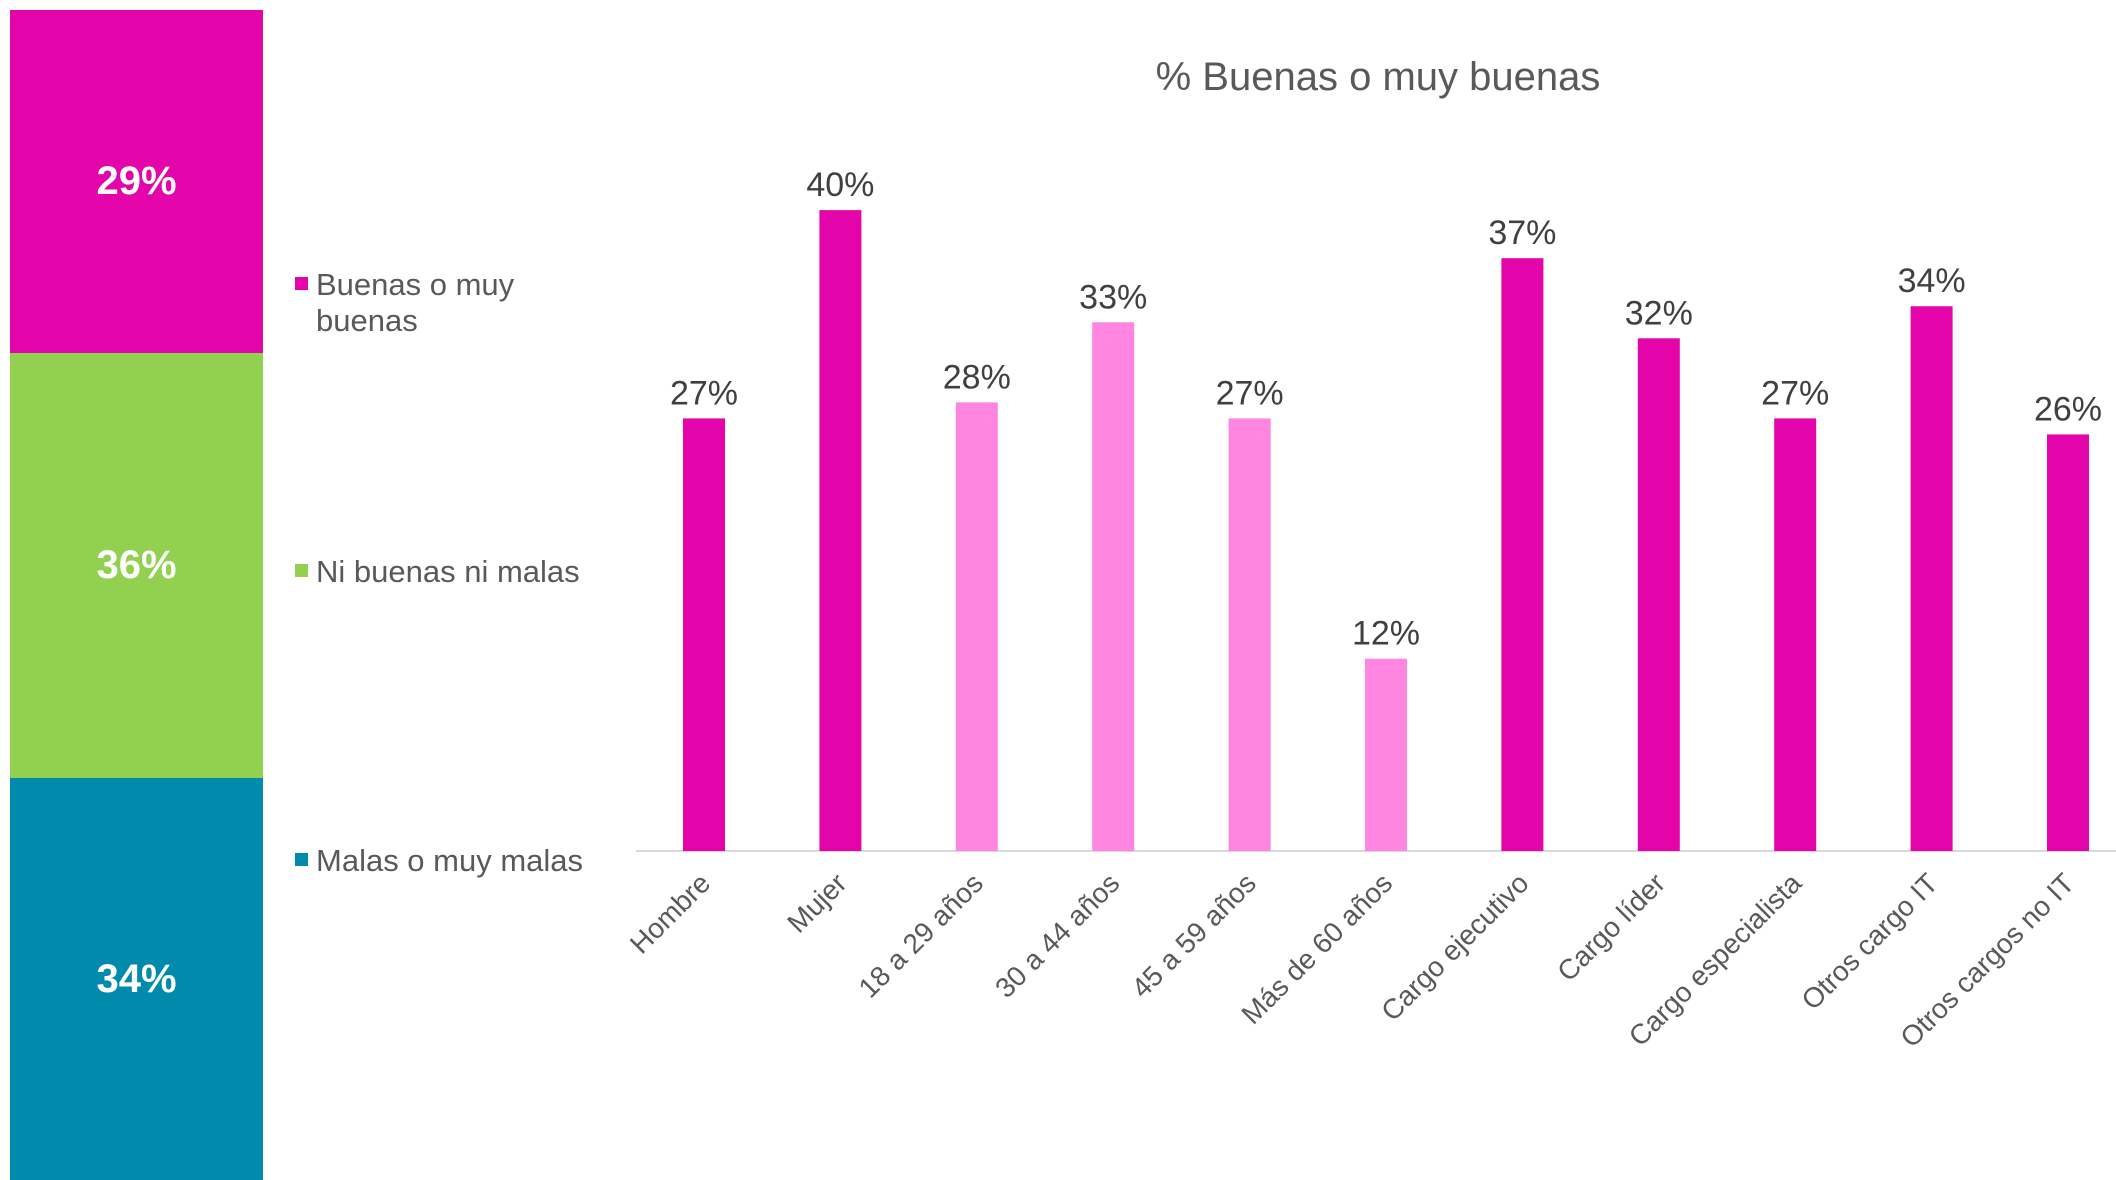 The width and height of the screenshot is (2116, 1180). I want to click on data-label-10: 26%, so click(2068, 409).